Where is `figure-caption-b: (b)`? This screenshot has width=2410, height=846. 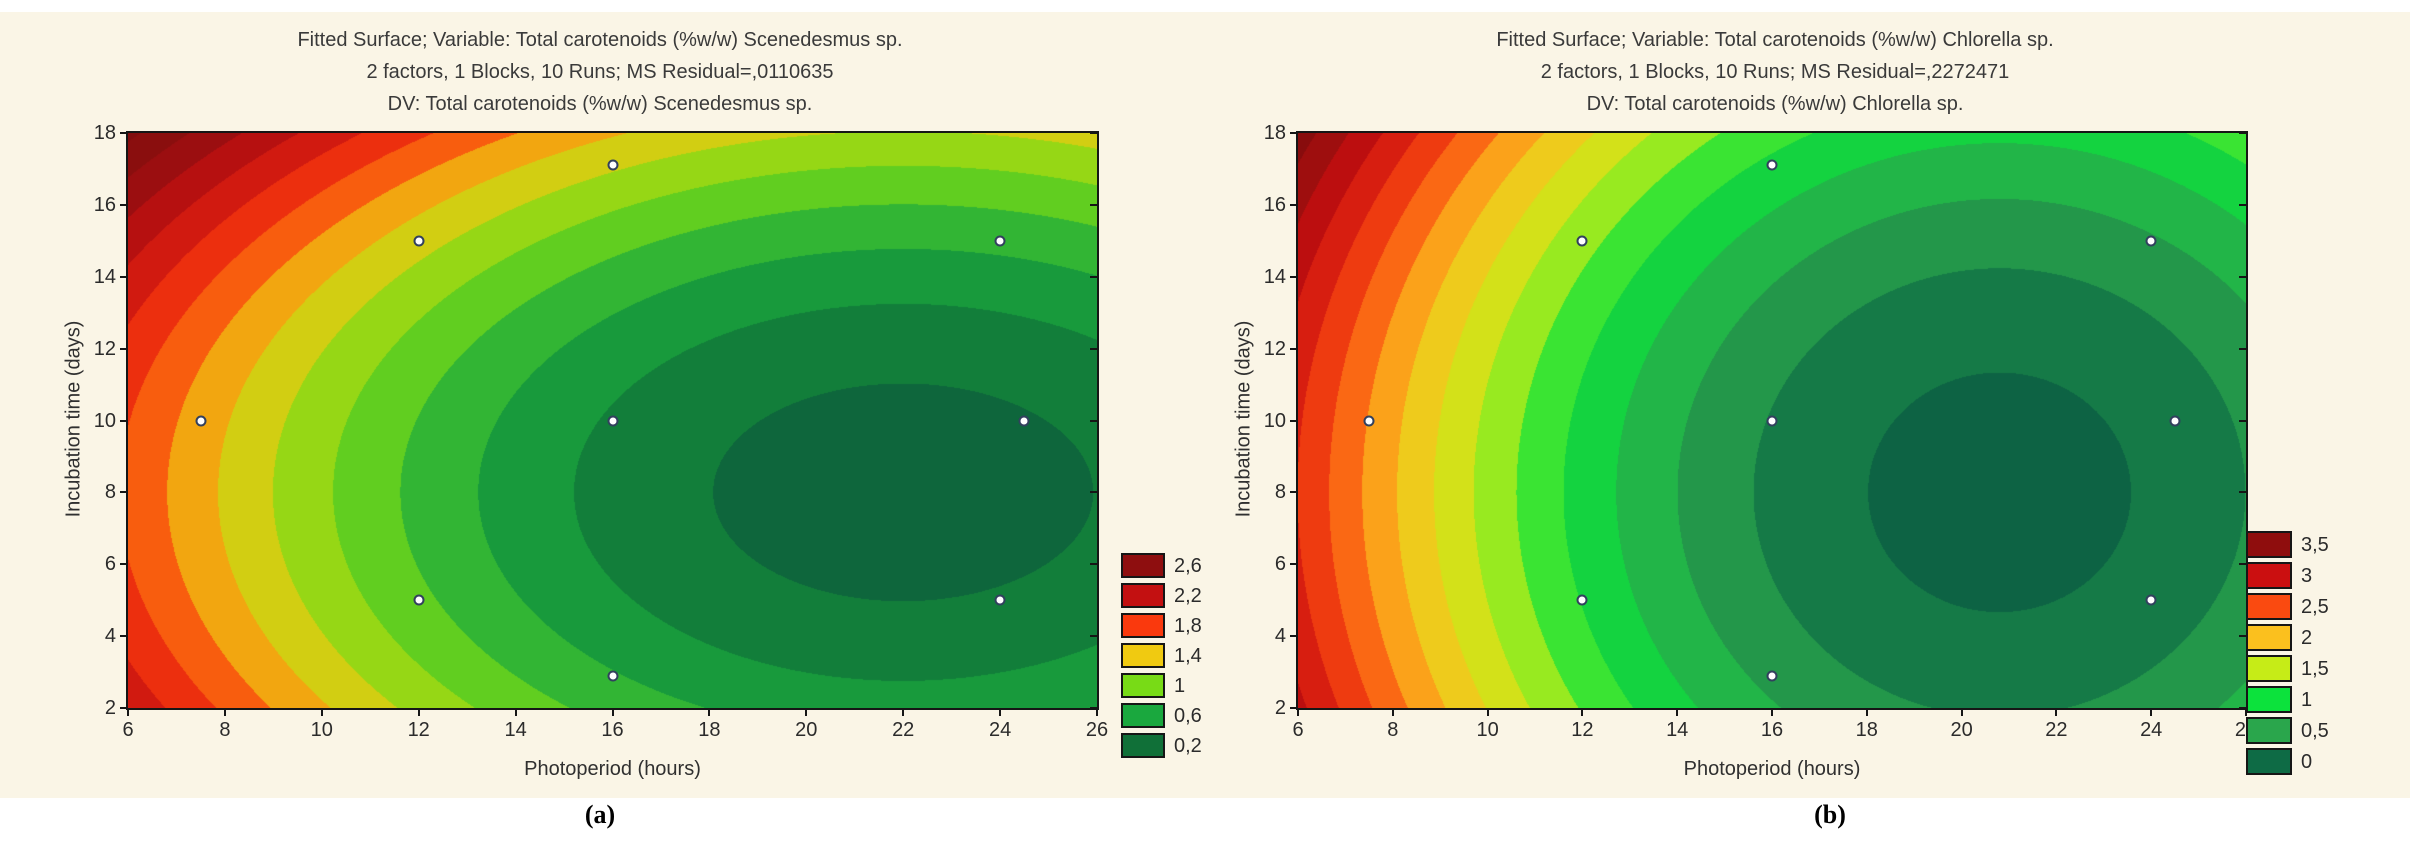 figure-caption-b: (b) is located at coordinates (1830, 814).